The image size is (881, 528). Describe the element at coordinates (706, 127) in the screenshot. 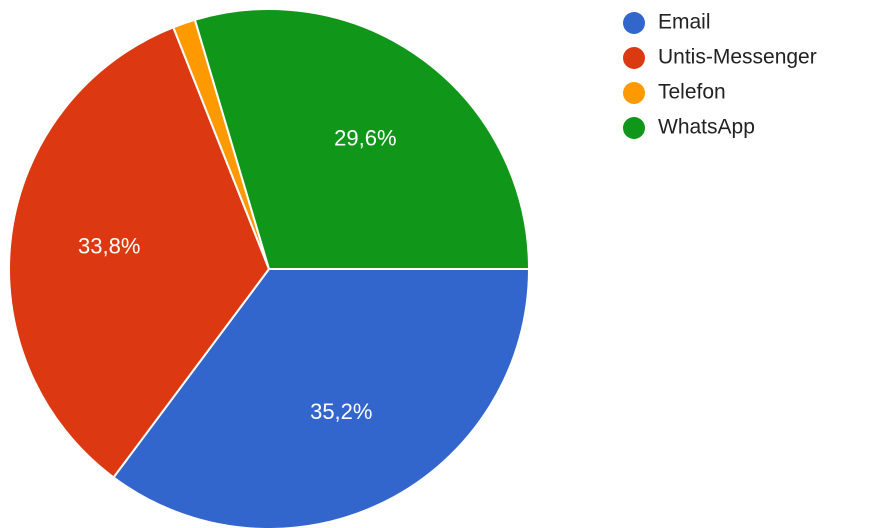

I see `legend-label-whatsapp: WhatsApp` at that location.